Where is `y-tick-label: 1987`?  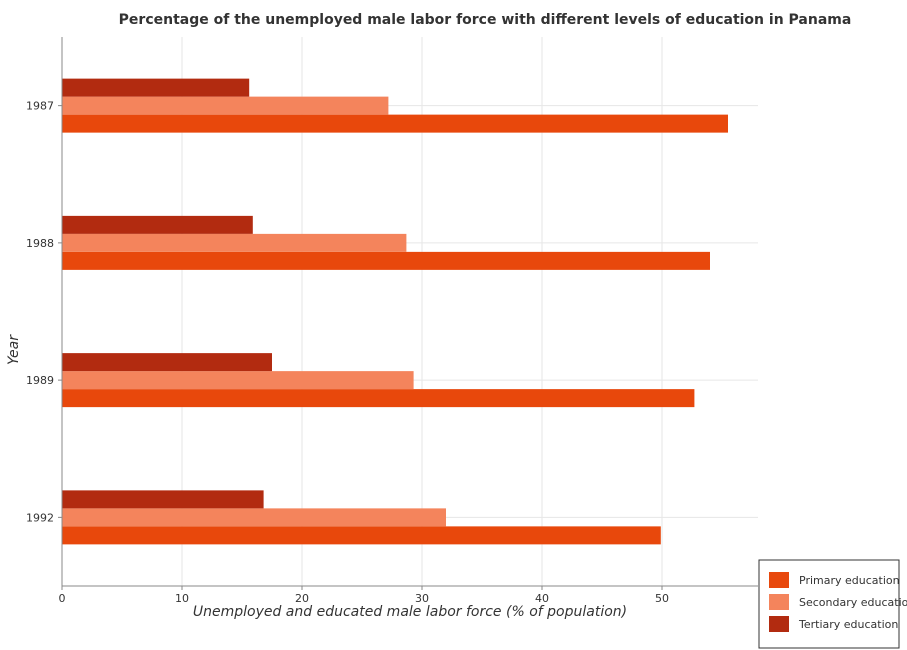 y-tick-label: 1987 is located at coordinates (40, 106).